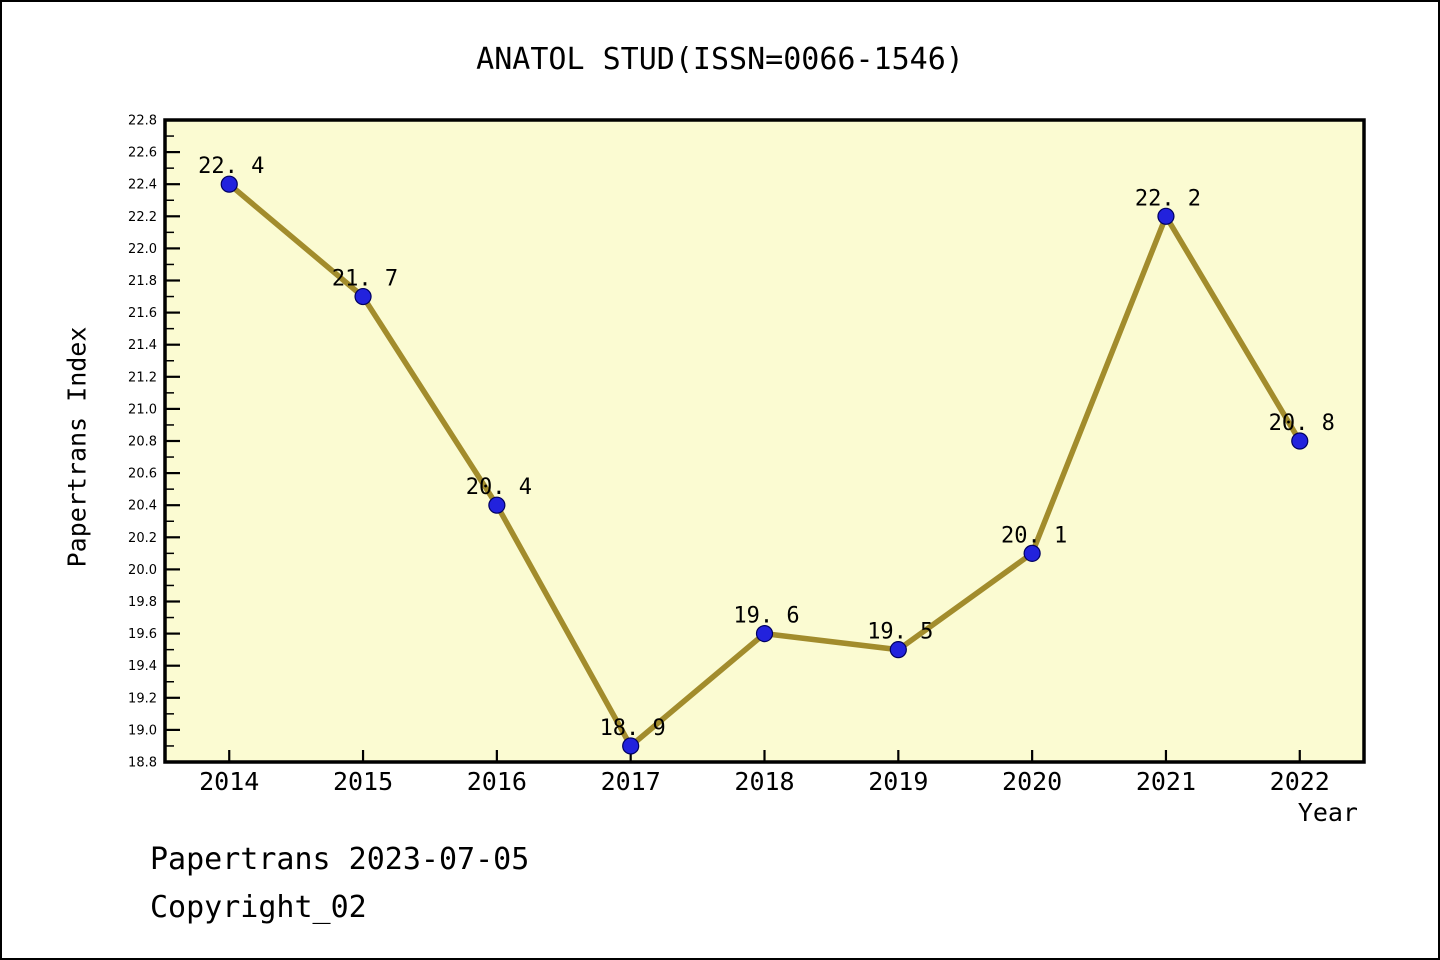  I want to click on y-tick-label: 19.8, so click(142, 602).